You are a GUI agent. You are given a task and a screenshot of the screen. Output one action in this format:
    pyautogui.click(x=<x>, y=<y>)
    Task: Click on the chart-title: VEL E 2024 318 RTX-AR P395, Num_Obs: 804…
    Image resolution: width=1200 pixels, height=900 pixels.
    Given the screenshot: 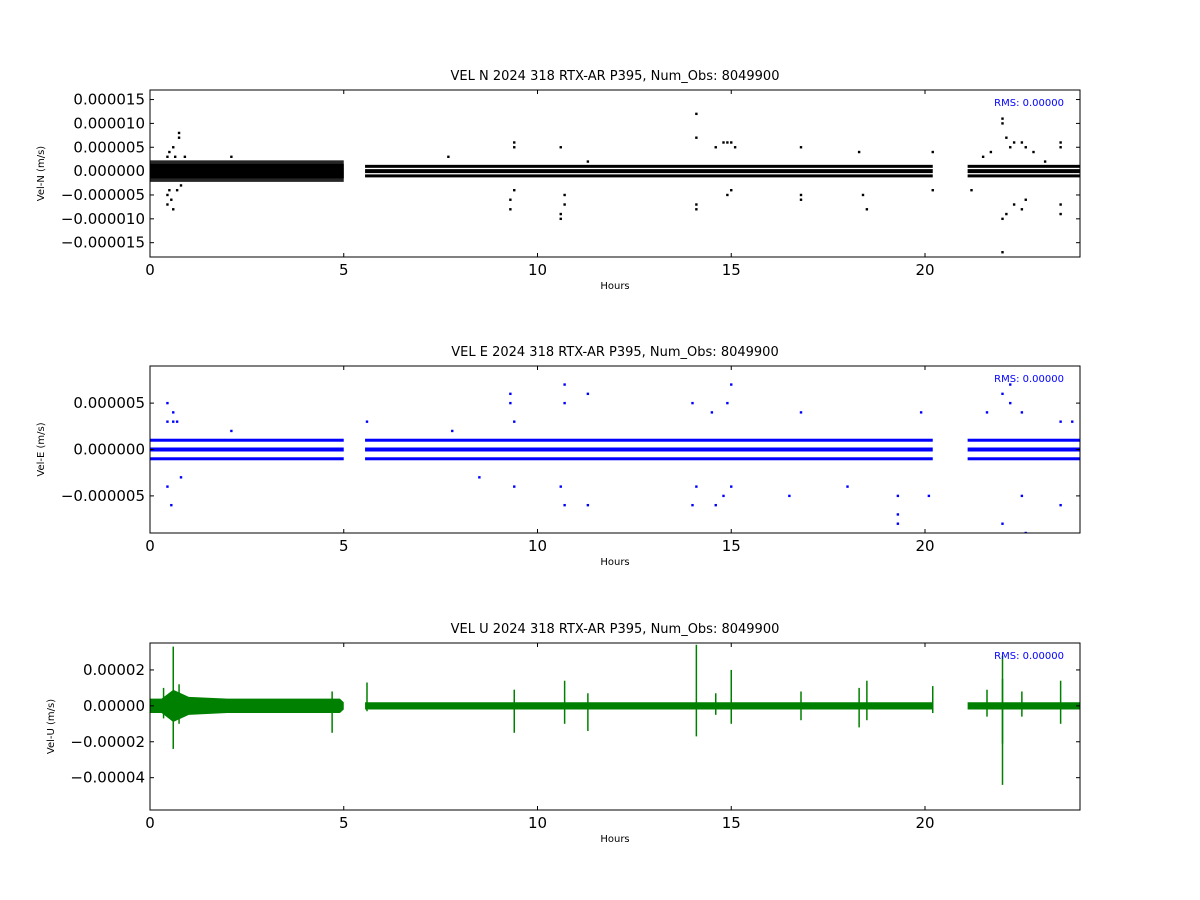 What is the action you would take?
    pyautogui.click(x=614, y=352)
    